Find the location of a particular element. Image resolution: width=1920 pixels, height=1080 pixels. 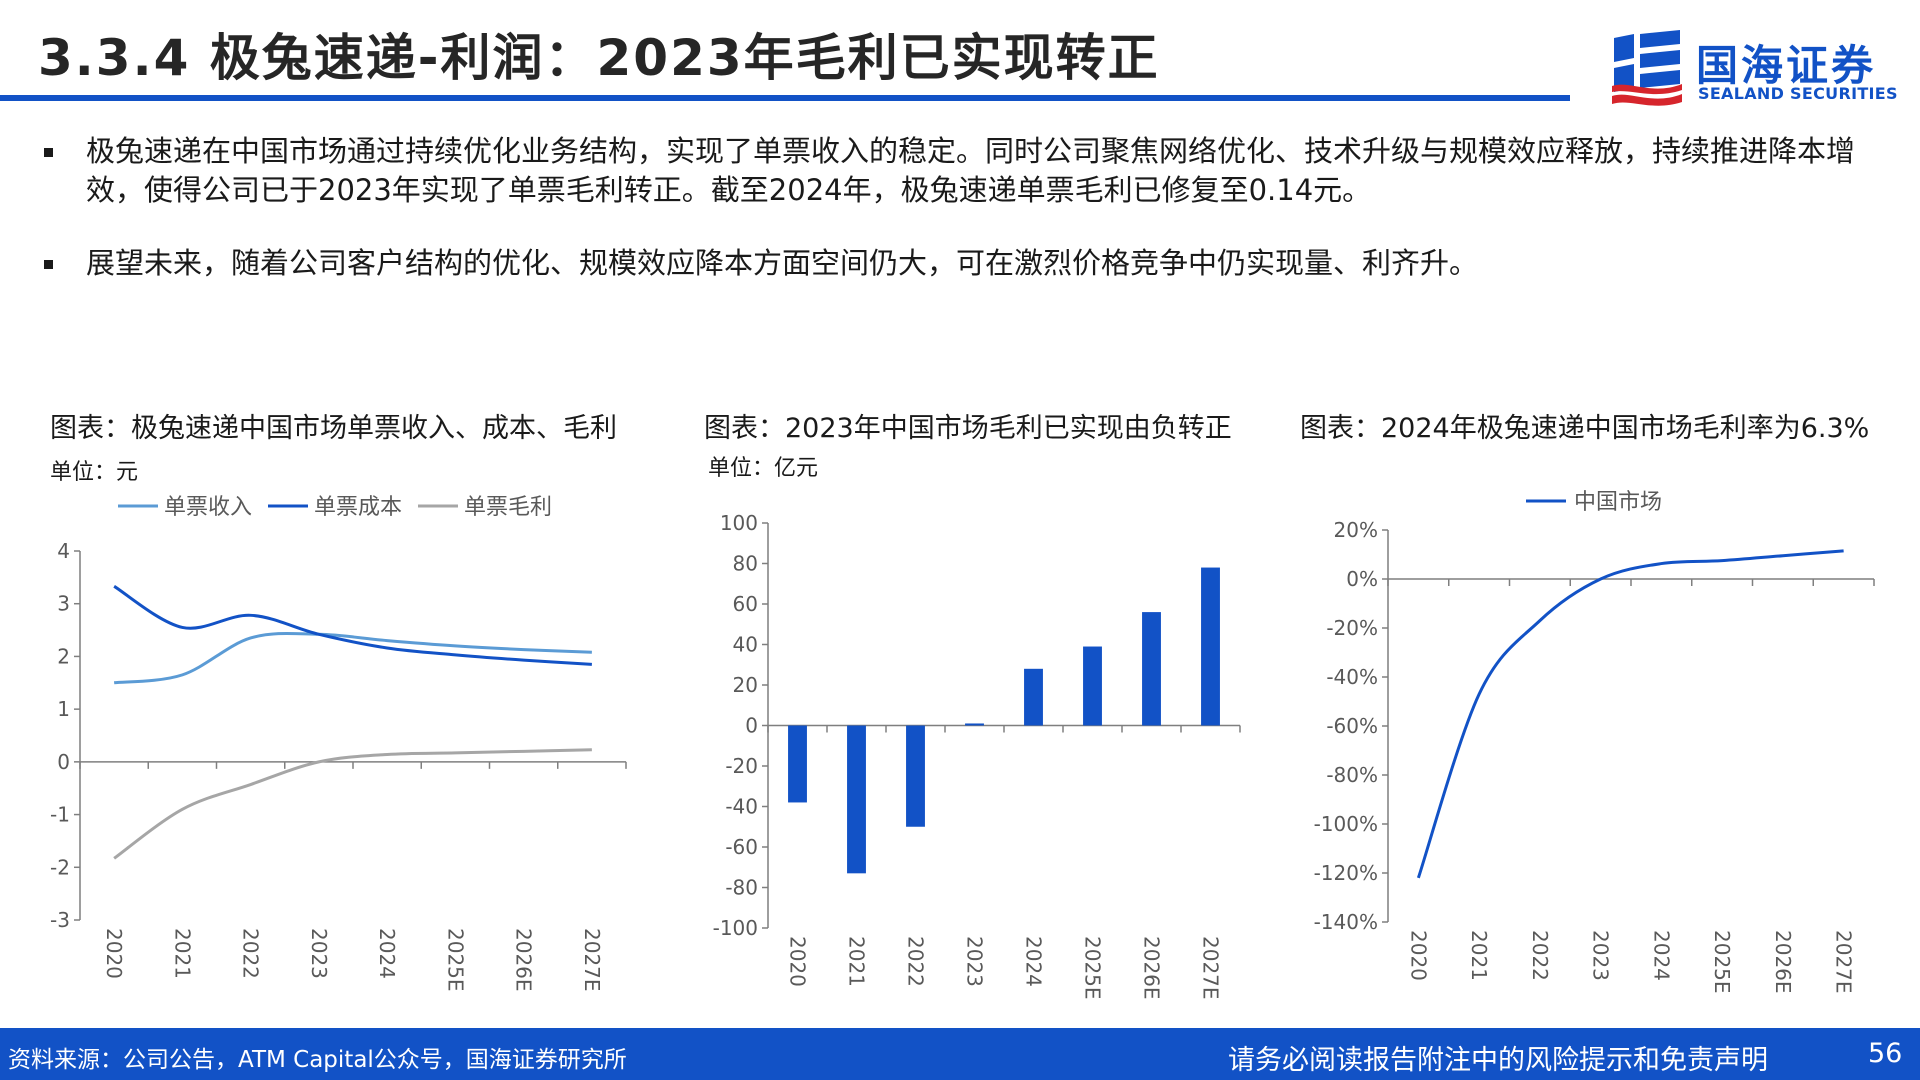

chart3-x-tick-label: 2022 is located at coordinates (1540, 955).